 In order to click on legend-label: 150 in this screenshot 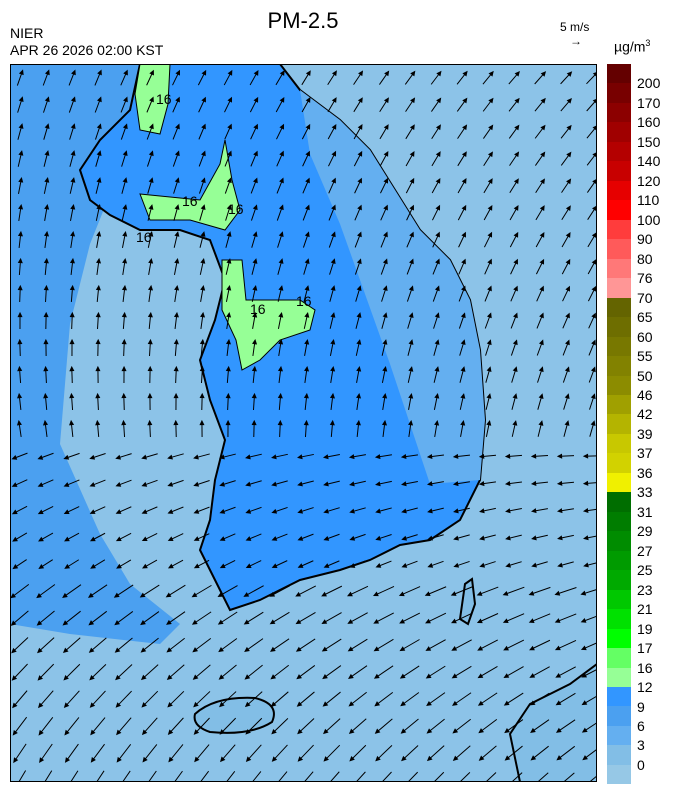, I will do `click(649, 141)`.